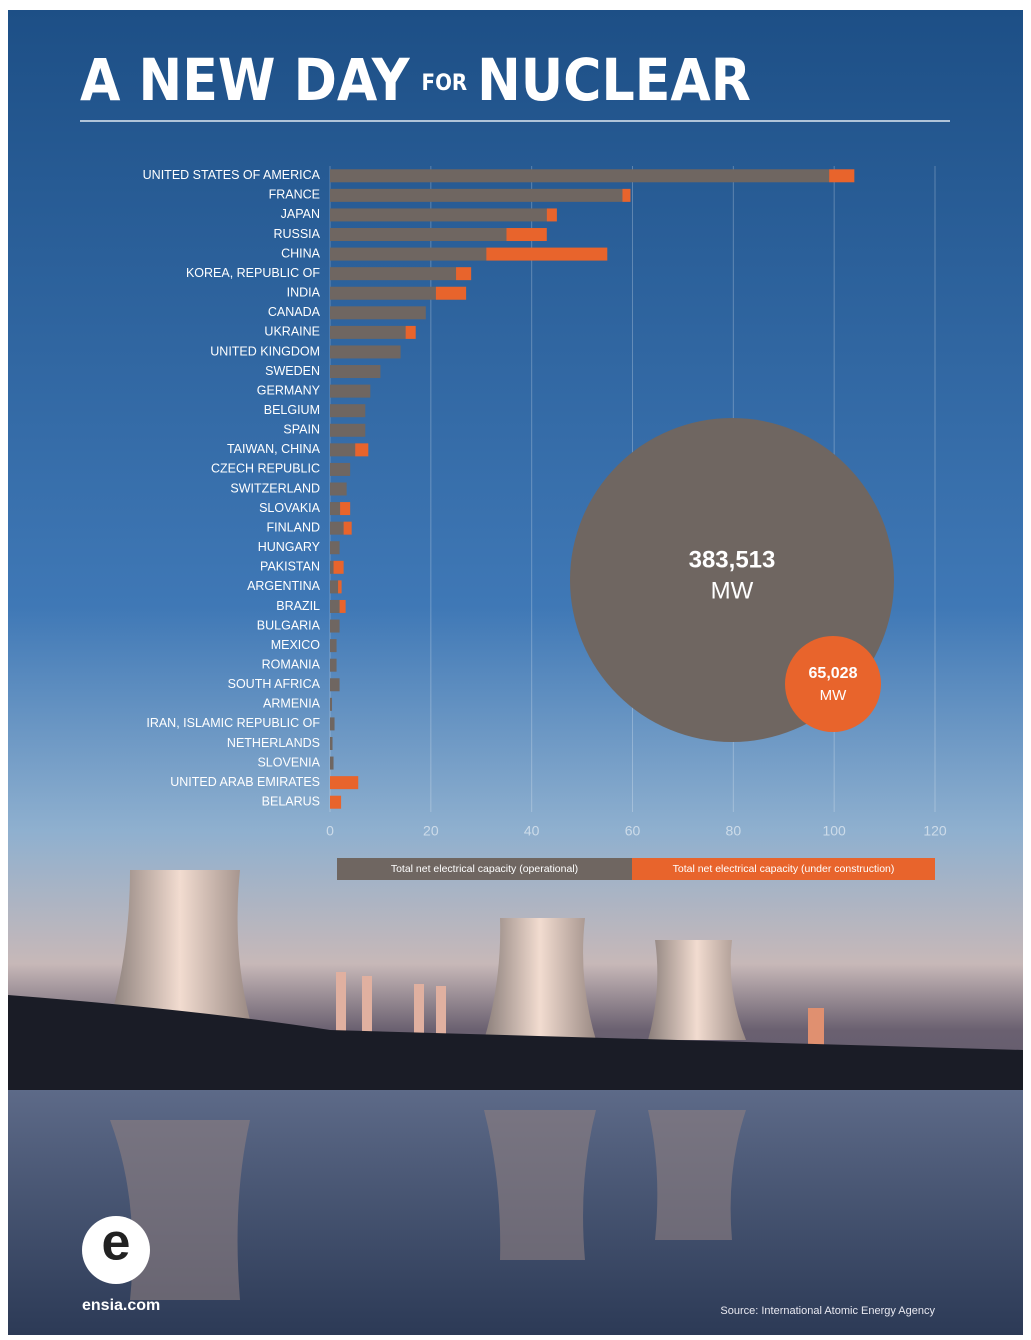  What do you see at coordinates (833, 673) in the screenshot?
I see `bubble-value: 65,028` at bounding box center [833, 673].